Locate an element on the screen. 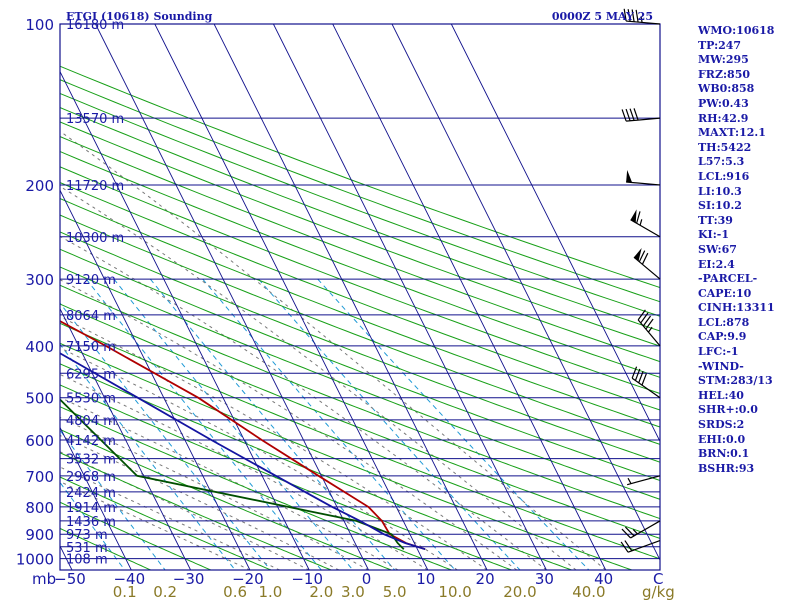 This screenshot has height=600, width=800. height-level-label: 3532 m is located at coordinates (91, 460).